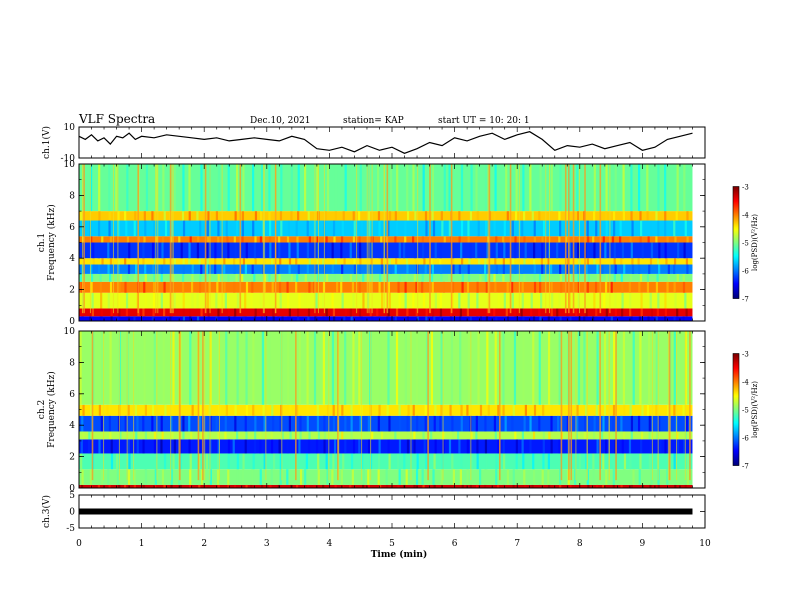 This screenshot has height=612, width=792. Describe the element at coordinates (267, 544) in the screenshot. I see `time-tick-label: 3` at that location.